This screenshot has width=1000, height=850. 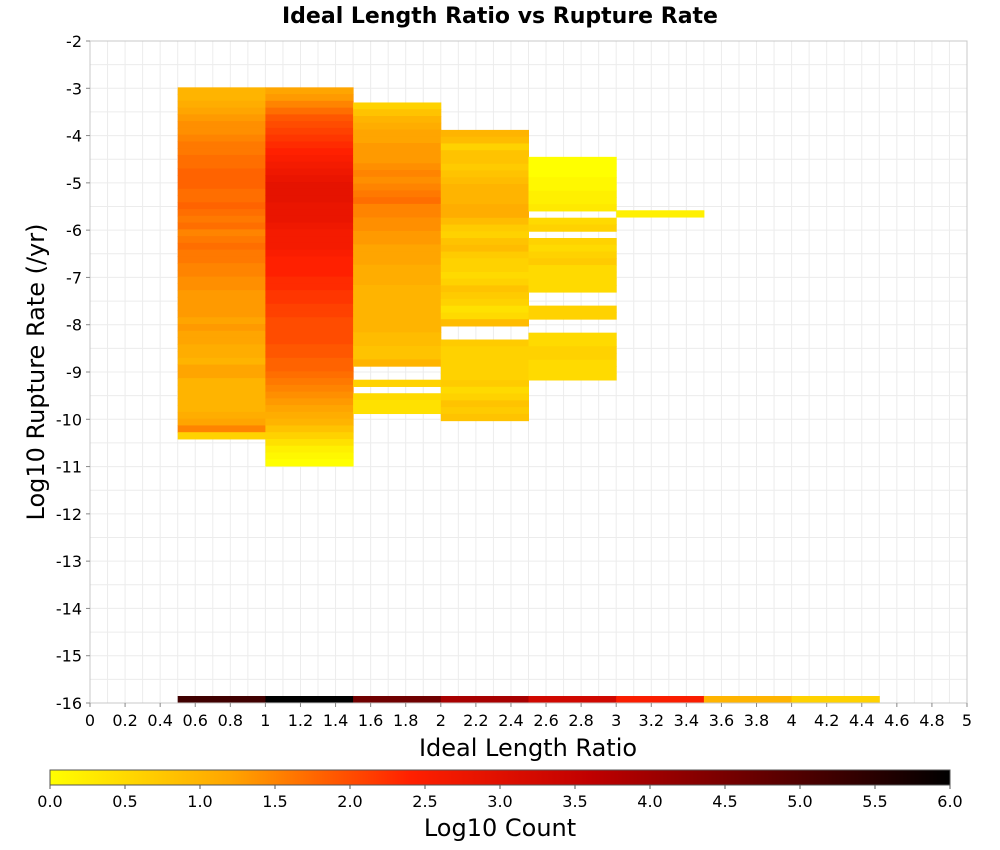 I want to click on x-tick-label: 3.6, so click(x=721, y=720).